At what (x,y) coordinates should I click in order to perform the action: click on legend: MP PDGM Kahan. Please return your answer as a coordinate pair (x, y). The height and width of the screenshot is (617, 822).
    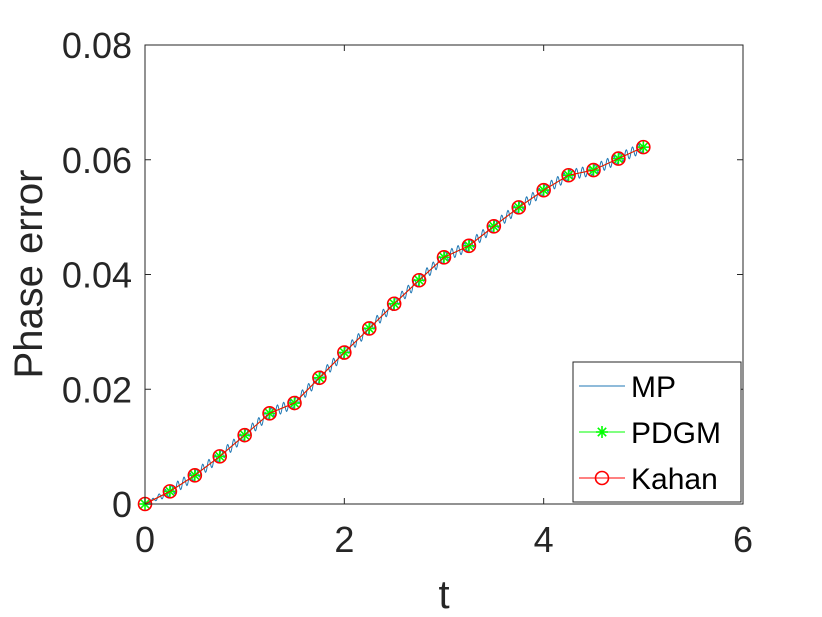
    Looking at the image, I should click on (657, 432).